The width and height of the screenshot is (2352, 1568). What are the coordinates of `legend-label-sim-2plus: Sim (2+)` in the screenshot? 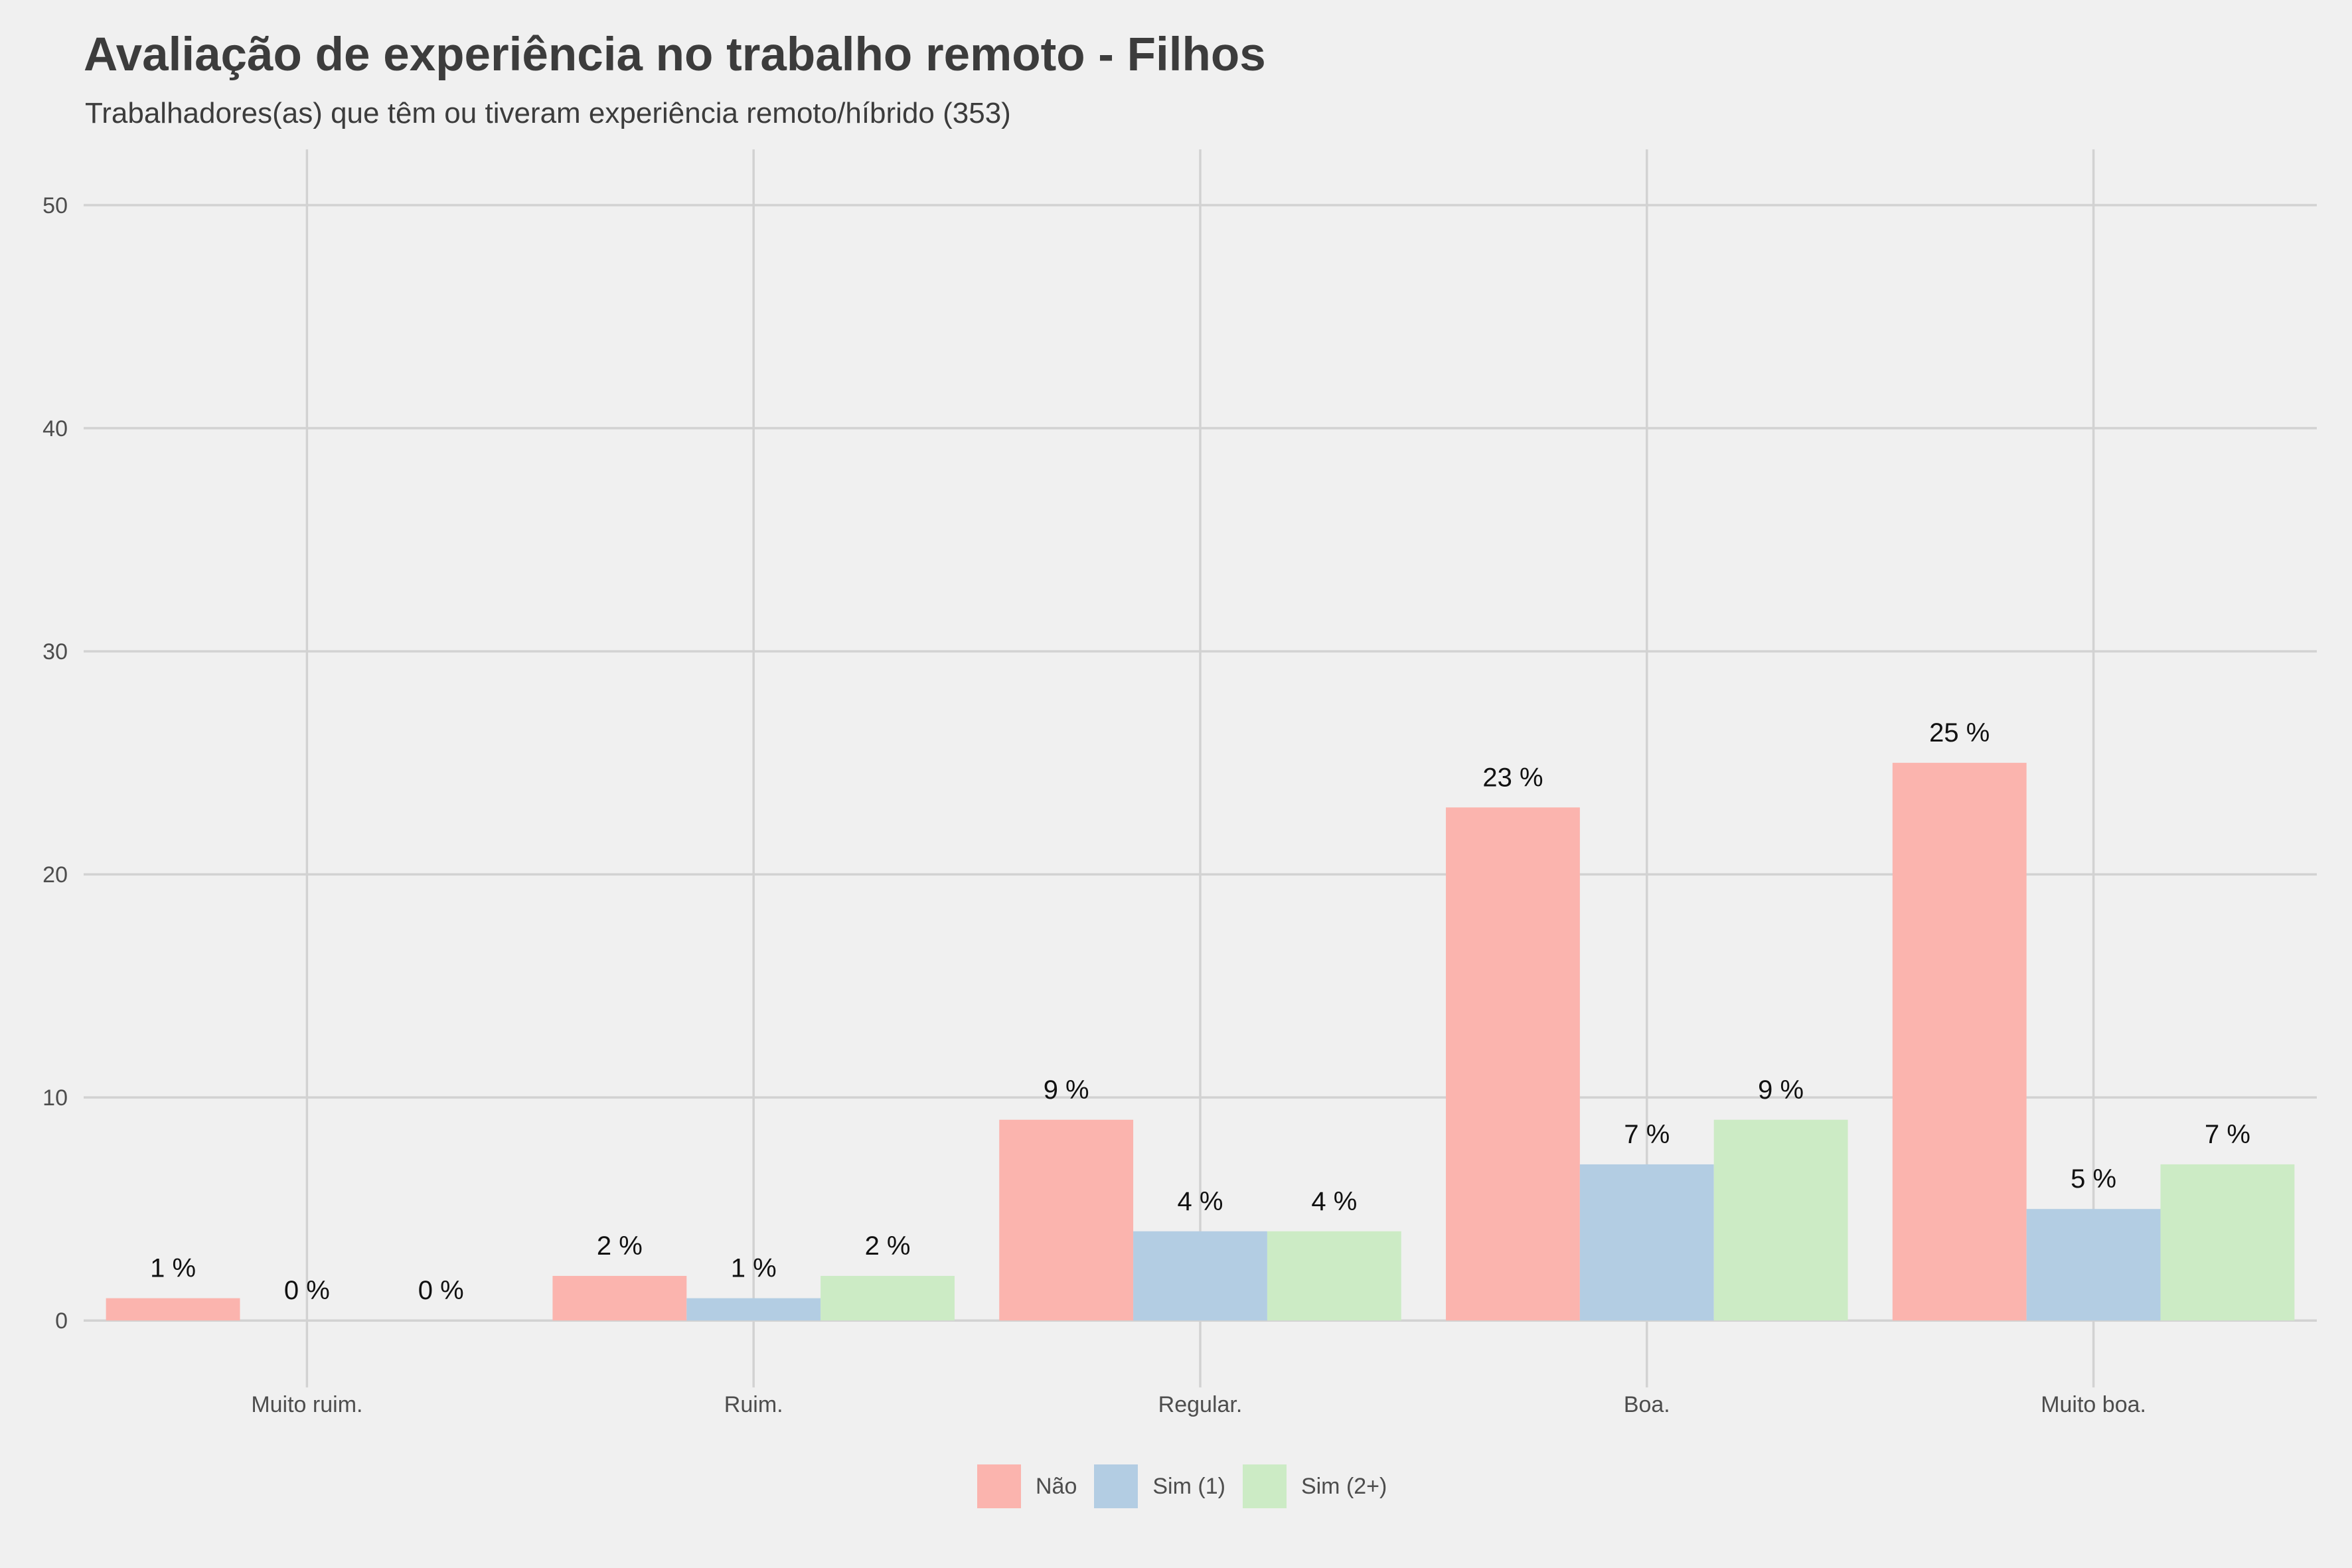 It's located at (1344, 1486).